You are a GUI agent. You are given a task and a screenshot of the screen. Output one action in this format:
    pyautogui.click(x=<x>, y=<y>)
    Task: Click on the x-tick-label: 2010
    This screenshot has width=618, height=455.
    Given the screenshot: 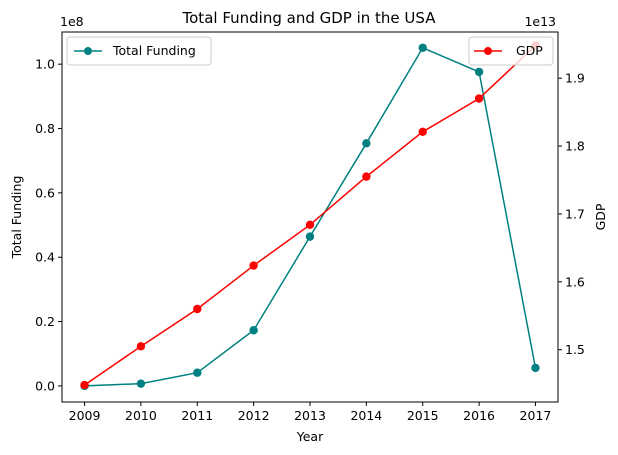 What is the action you would take?
    pyautogui.click(x=141, y=415)
    